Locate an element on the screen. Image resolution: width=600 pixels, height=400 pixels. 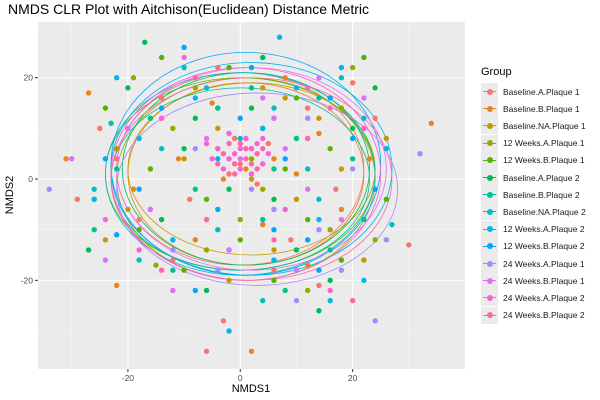
legend-label: 24 Weeks.A.Plaque 1 is located at coordinates (544, 263).